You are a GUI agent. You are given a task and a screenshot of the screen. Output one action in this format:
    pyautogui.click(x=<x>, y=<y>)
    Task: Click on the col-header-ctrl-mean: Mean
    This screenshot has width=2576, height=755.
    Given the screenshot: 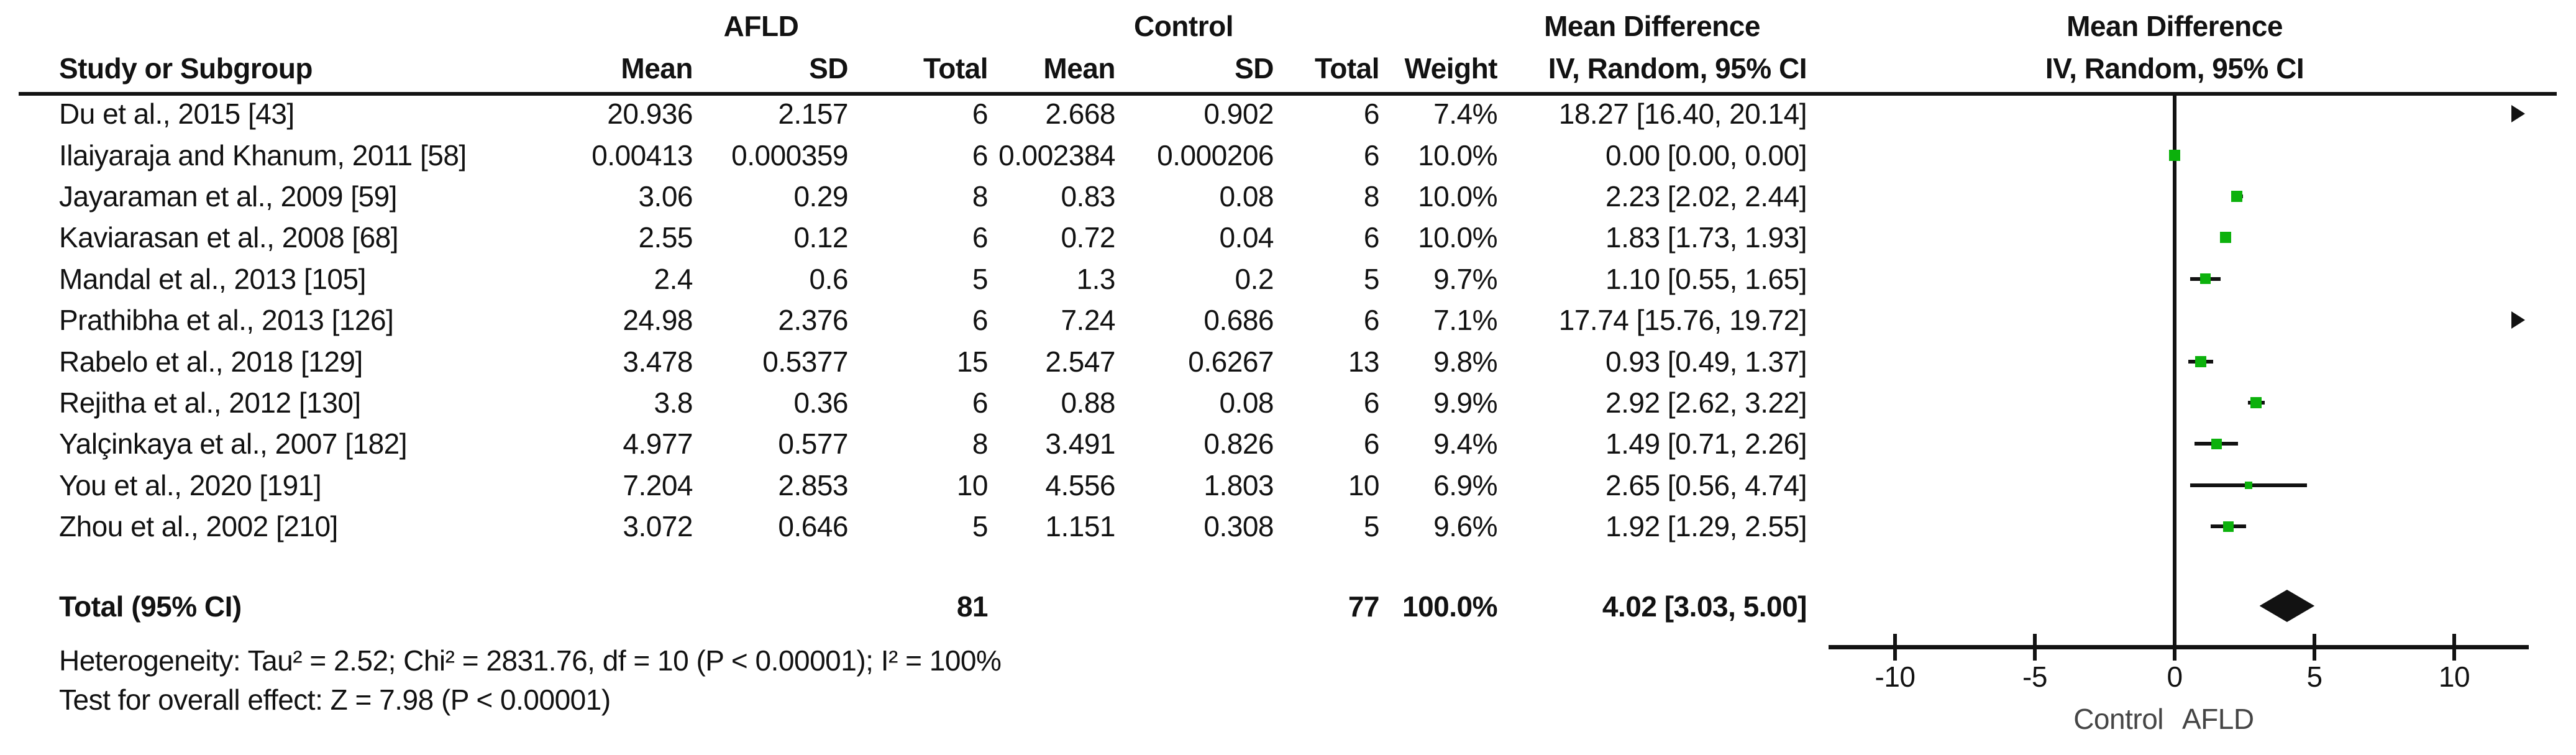 What is the action you would take?
    pyautogui.click(x=1079, y=68)
    